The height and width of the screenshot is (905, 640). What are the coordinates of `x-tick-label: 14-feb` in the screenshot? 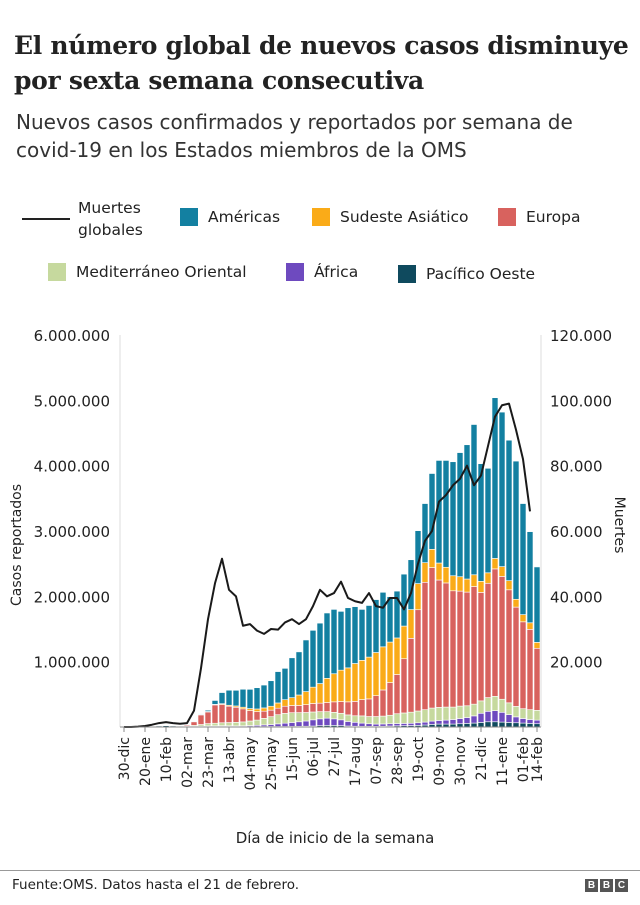 It's located at (538, 759).